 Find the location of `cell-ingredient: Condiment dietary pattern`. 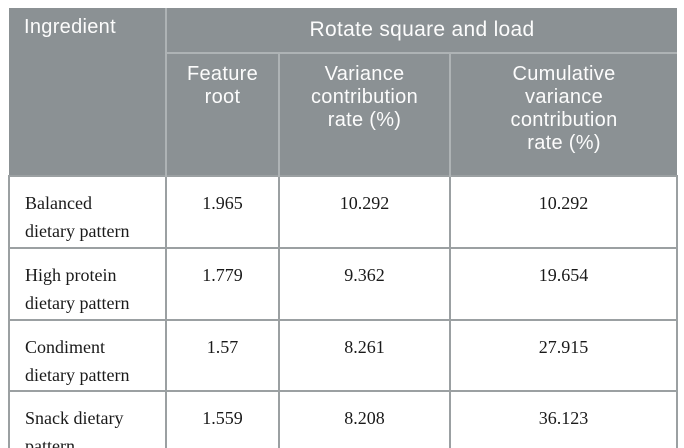

cell-ingredient: Condiment dietary pattern is located at coordinates (87, 355).